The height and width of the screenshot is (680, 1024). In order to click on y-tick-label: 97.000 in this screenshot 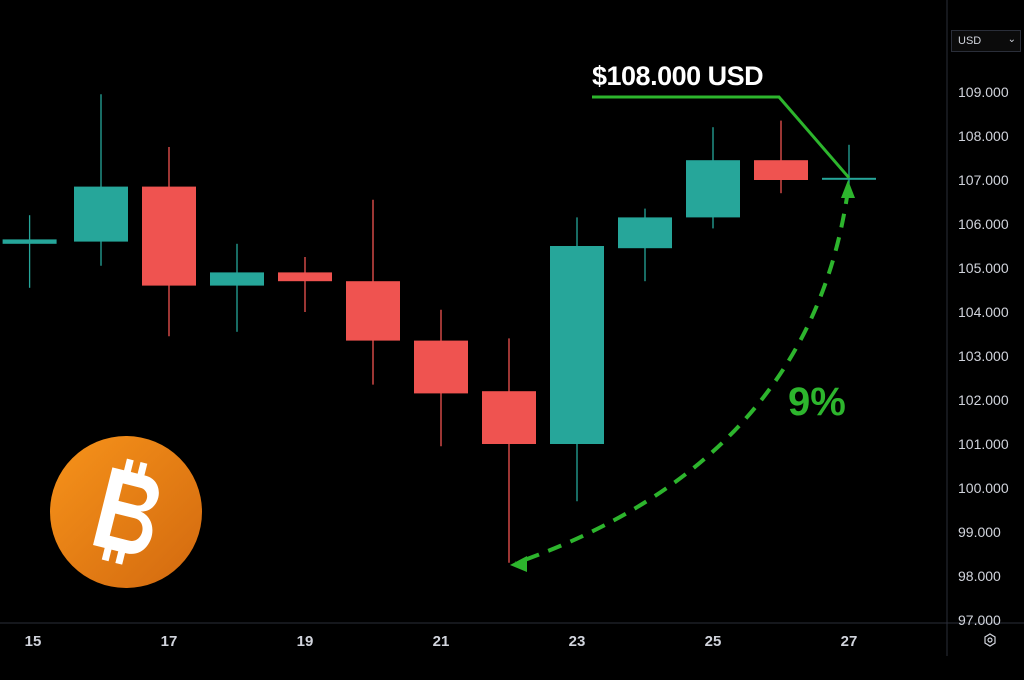, I will do `click(979, 620)`.